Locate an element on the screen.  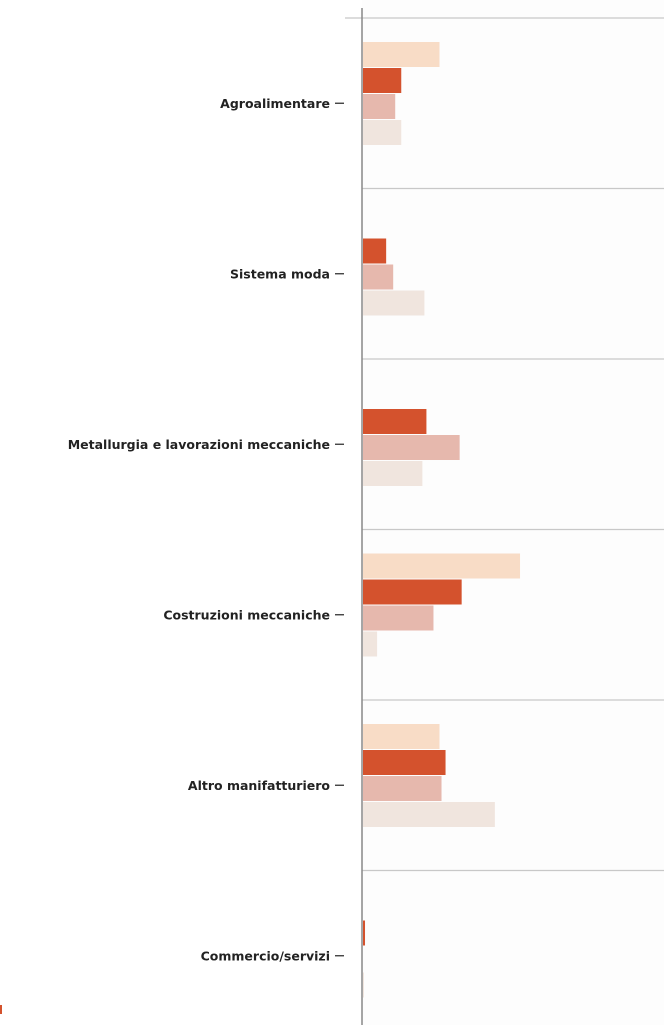
category-label: Agroalimentare is located at coordinates (275, 103).